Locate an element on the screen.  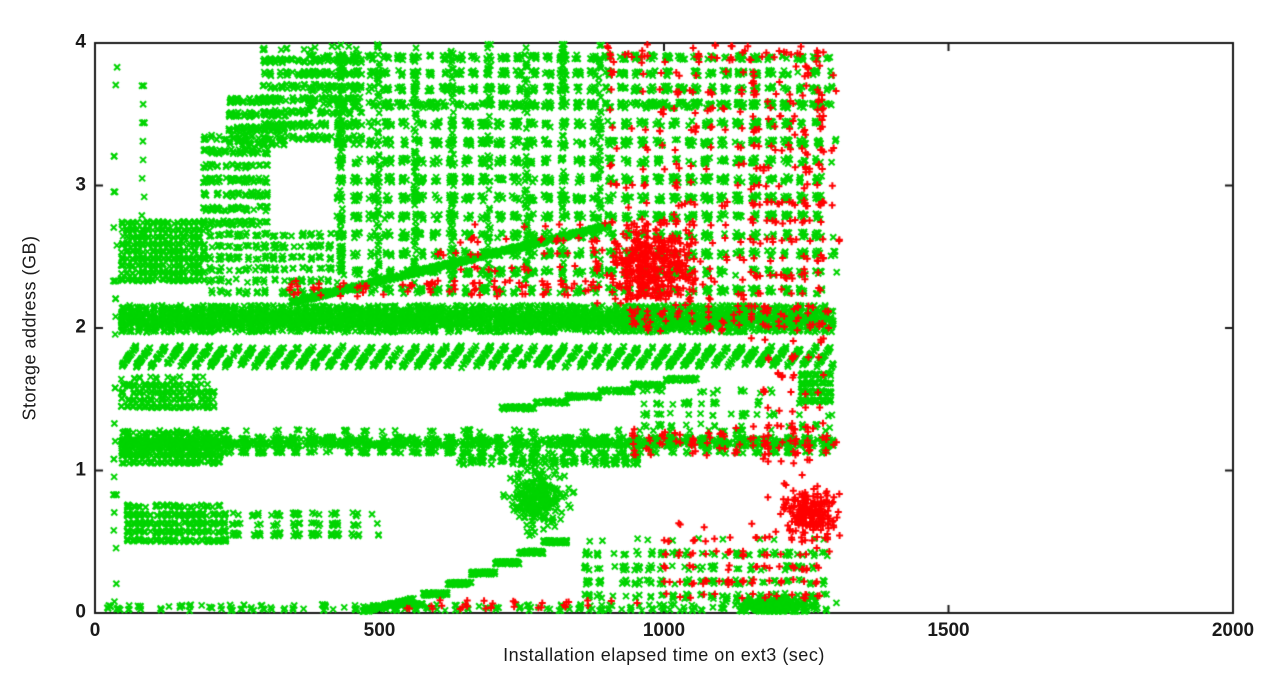
x-tick-label: 1000 is located at coordinates (664, 630).